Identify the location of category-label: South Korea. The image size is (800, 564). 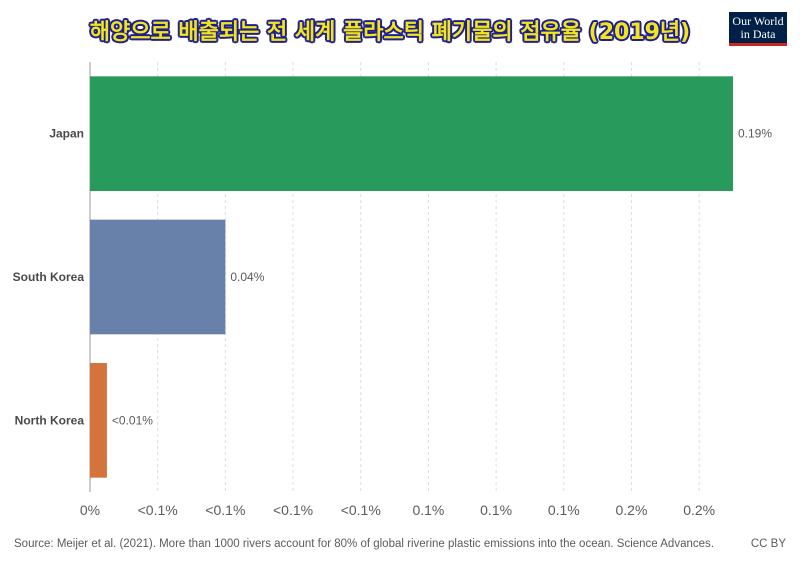
(49, 277).